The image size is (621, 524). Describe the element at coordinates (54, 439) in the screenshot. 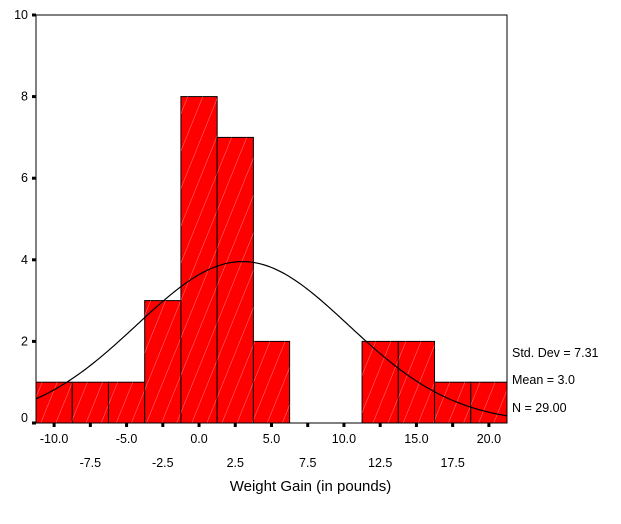

I see `x-tick-label: -10.0` at that location.